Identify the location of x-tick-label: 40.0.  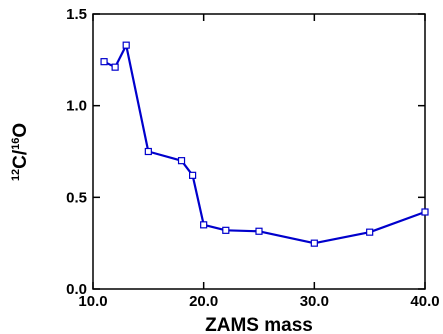
(424, 301).